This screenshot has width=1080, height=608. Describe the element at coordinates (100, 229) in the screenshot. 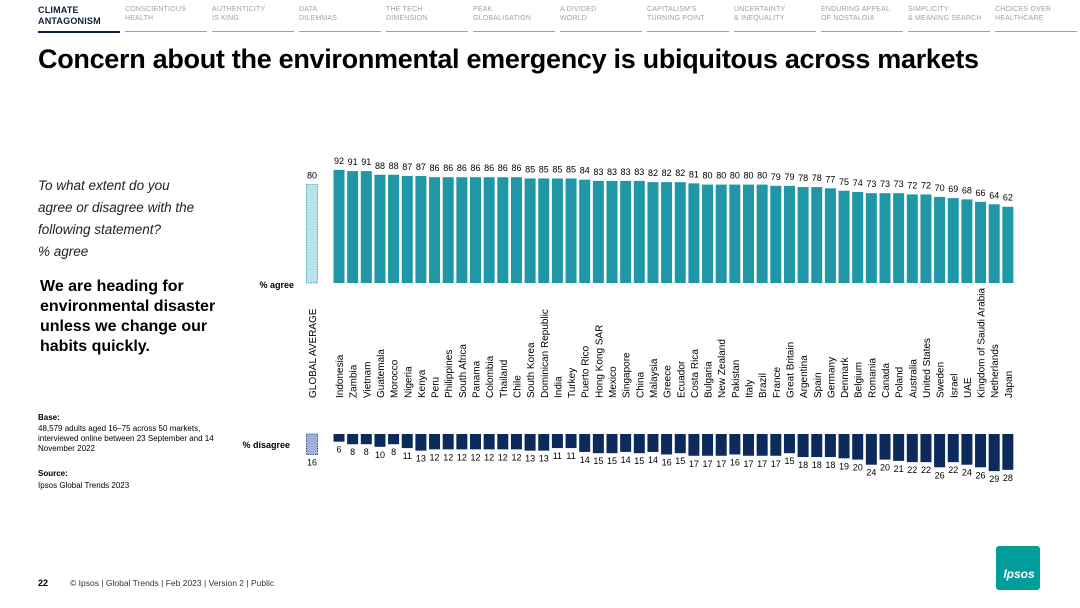

I see `question-line: following statement?` at that location.